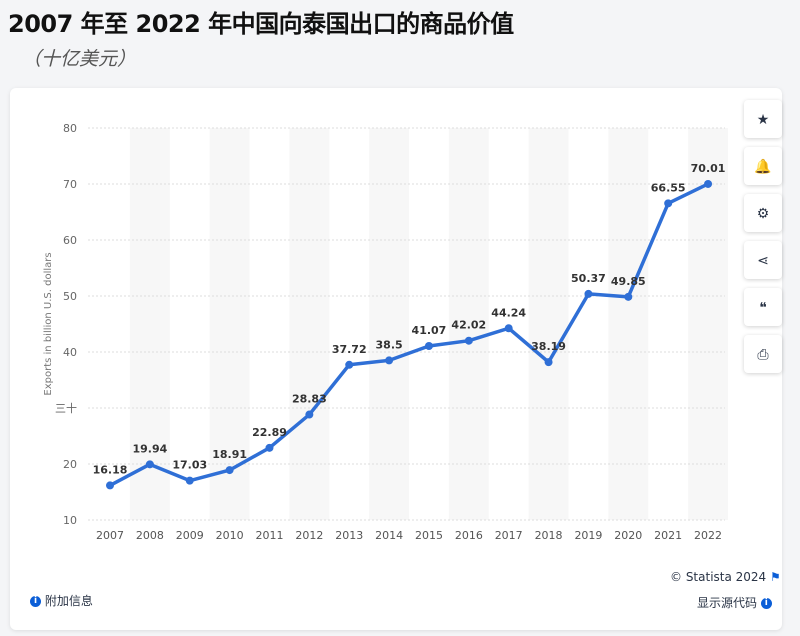 The width and height of the screenshot is (800, 636). I want to click on data-label: 66.55, so click(668, 187).